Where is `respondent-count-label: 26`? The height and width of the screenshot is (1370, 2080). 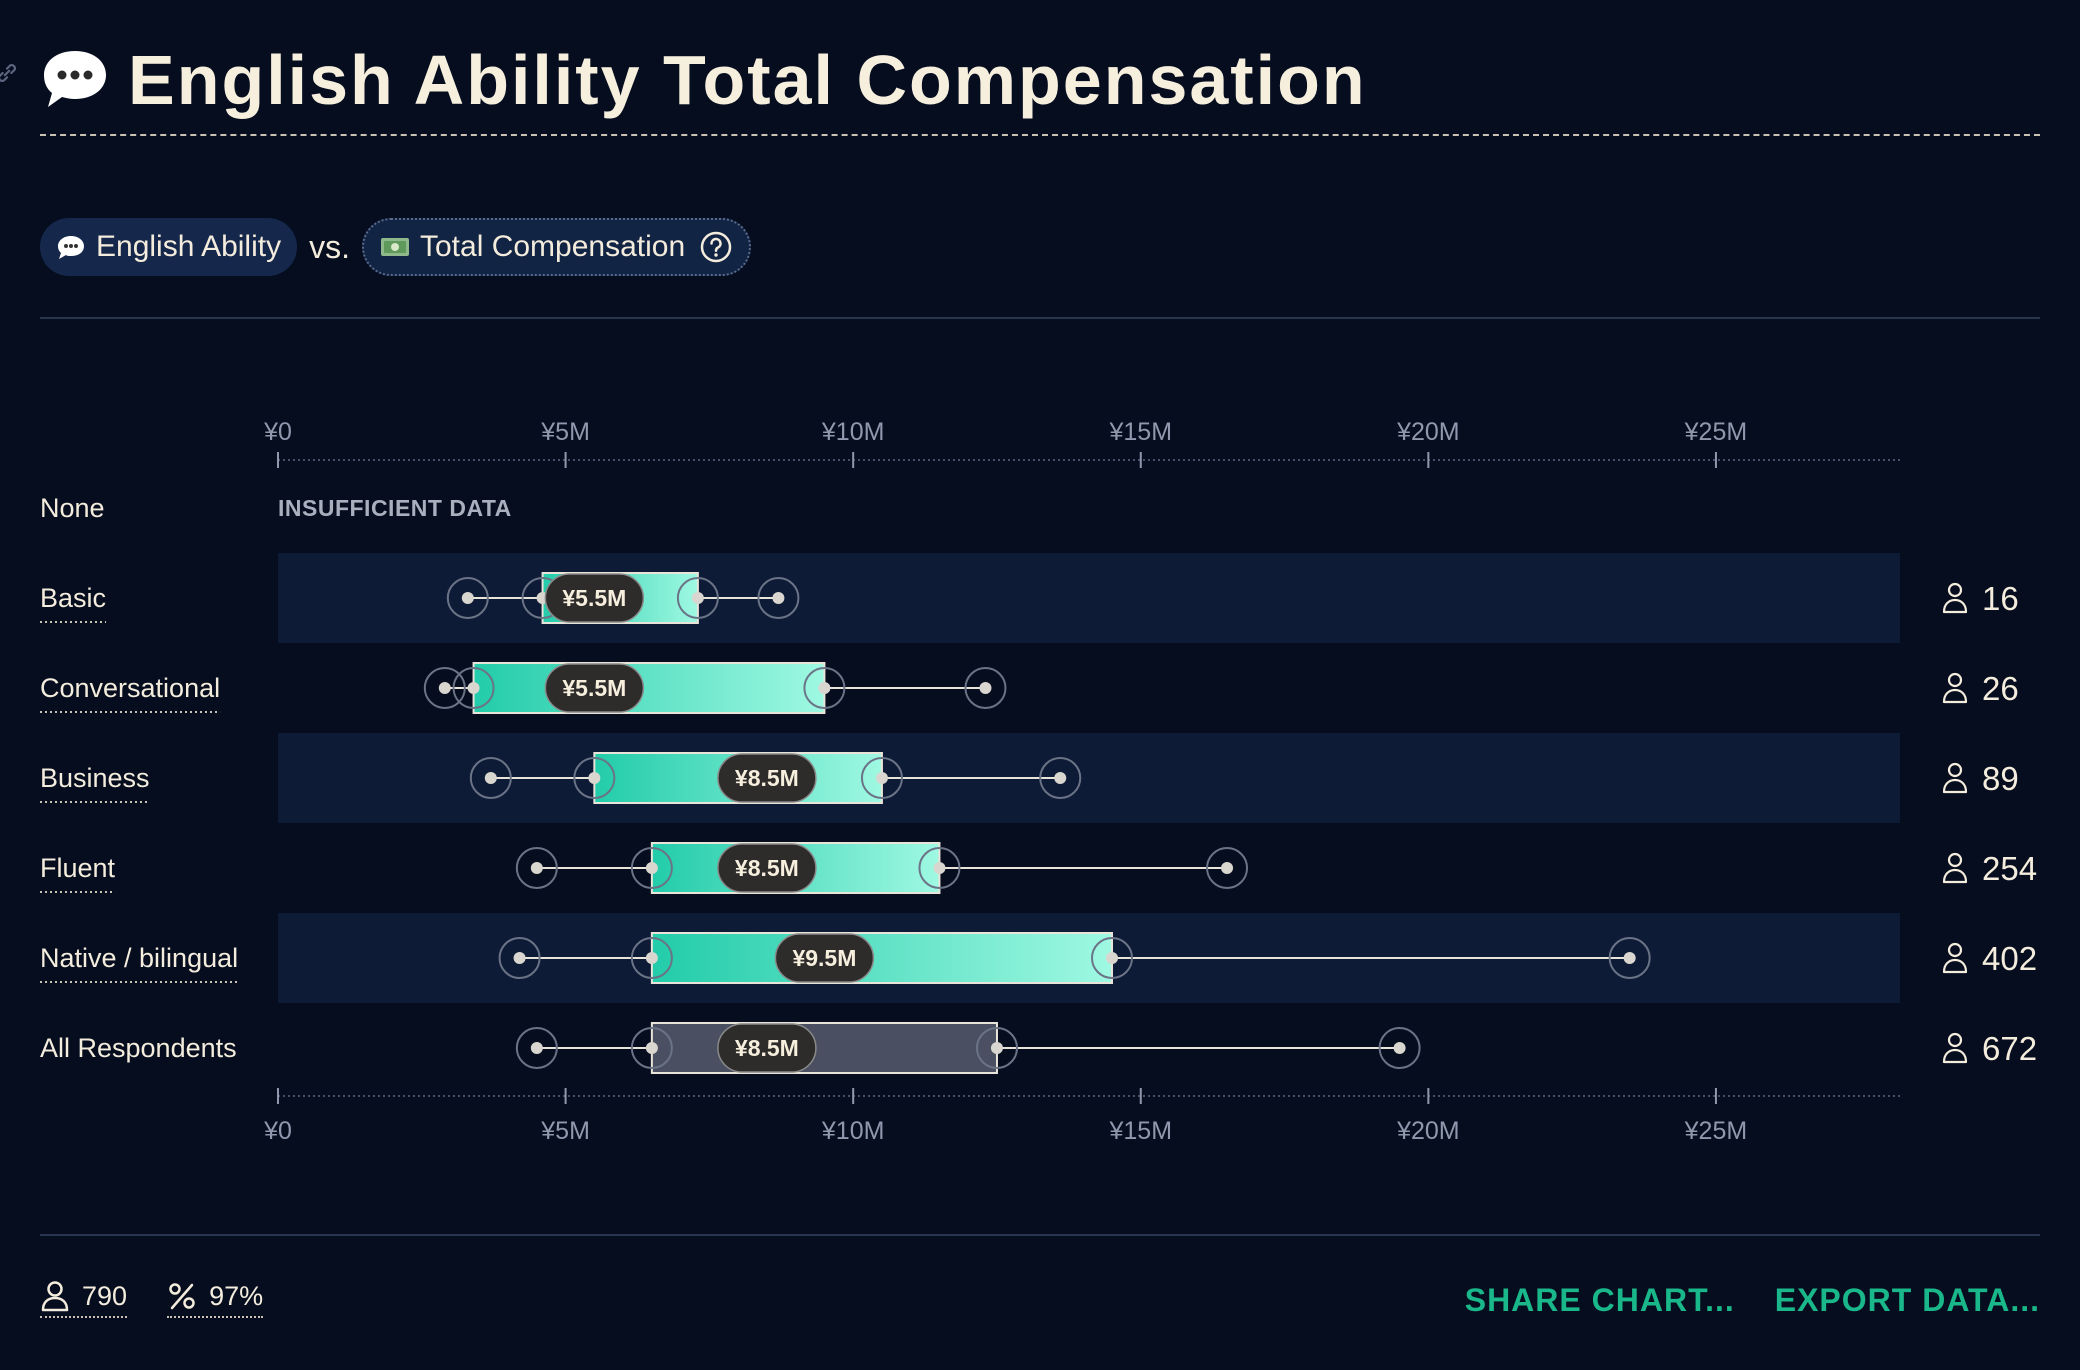 respondent-count-label: 26 is located at coordinates (2000, 688).